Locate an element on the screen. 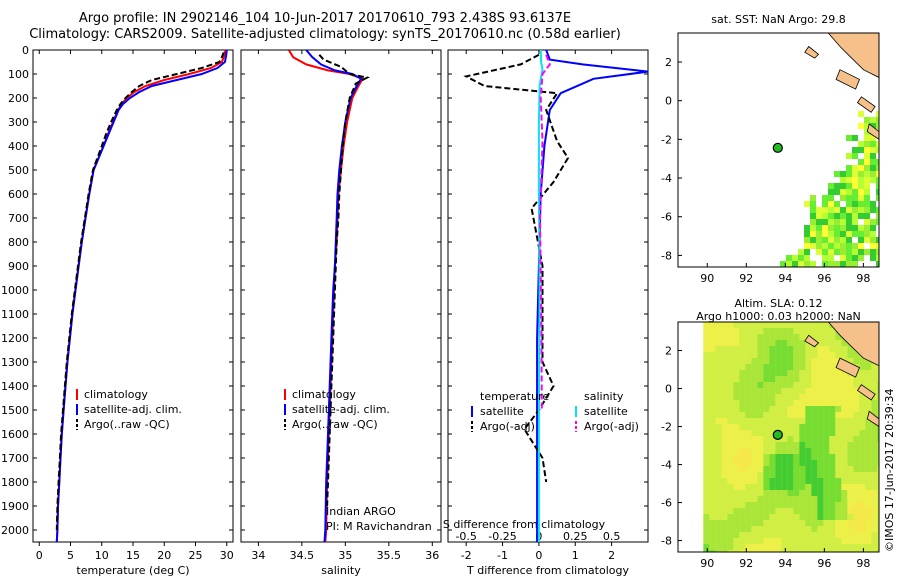 This screenshot has height=580, width=900. depth-tick-label: 1800 is located at coordinates (15, 482).